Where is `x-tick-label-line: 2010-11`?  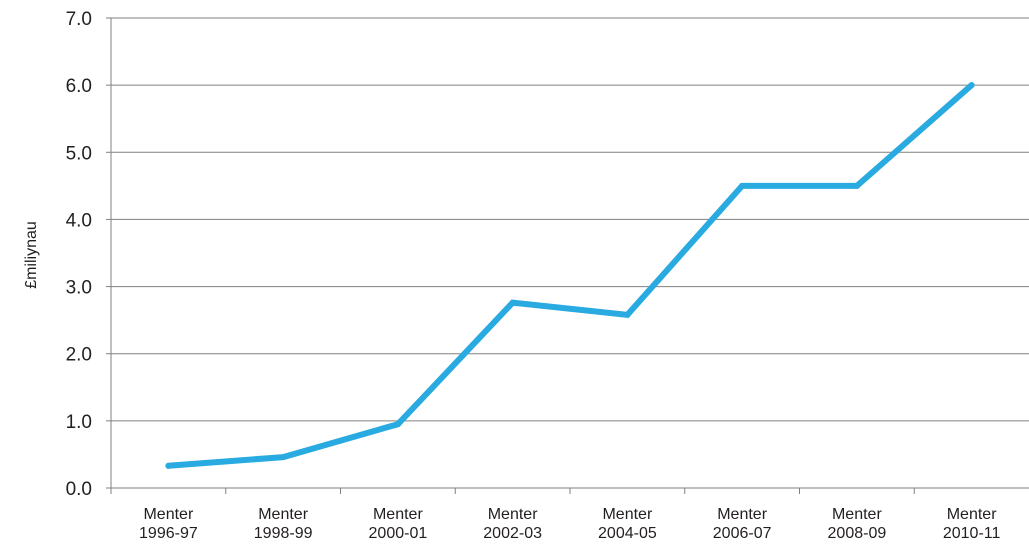
x-tick-label-line: 2010-11 is located at coordinates (972, 533).